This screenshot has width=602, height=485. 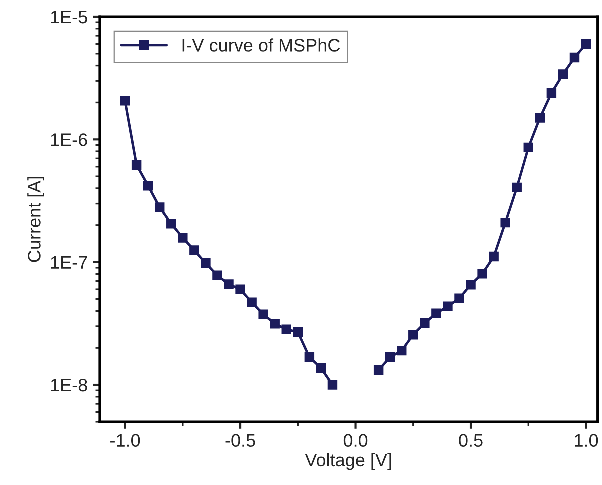 What do you see at coordinates (36, 219) in the screenshot?
I see `y-axis-title: Current [A]` at bounding box center [36, 219].